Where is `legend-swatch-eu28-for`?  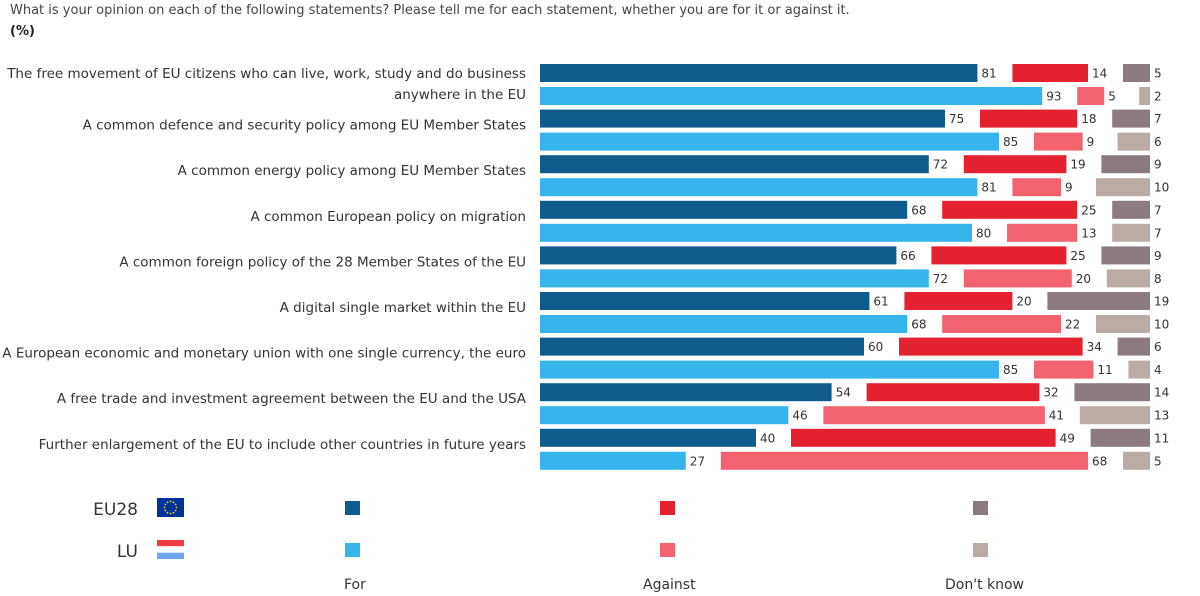
legend-swatch-eu28-for is located at coordinates (352, 508).